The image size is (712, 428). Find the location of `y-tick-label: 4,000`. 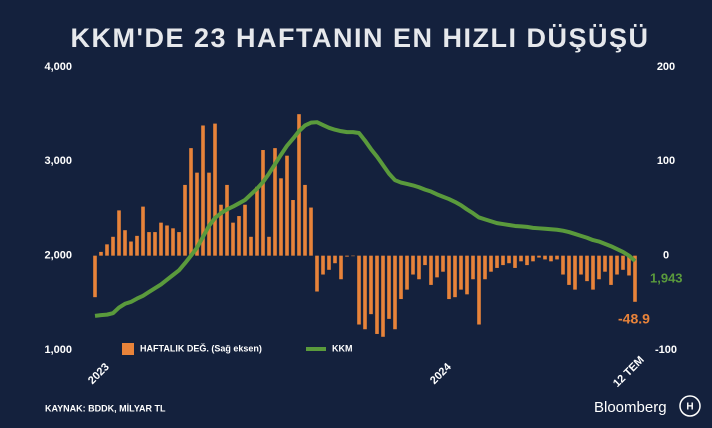

y-tick-label: 4,000 is located at coordinates (58, 67).